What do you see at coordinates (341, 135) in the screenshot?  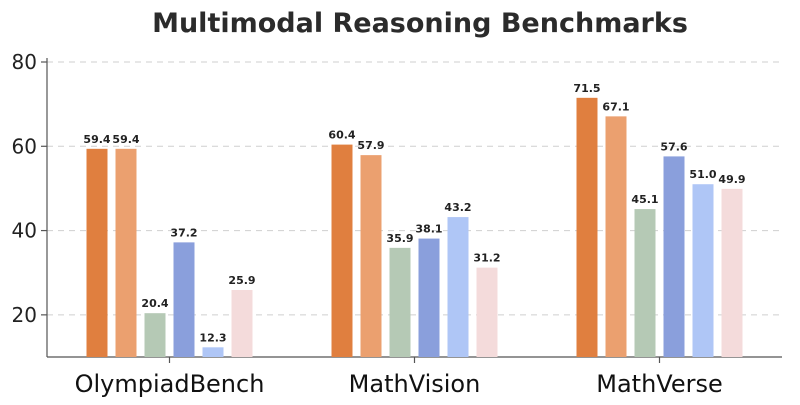 I see `data-label: 60.4` at bounding box center [341, 135].